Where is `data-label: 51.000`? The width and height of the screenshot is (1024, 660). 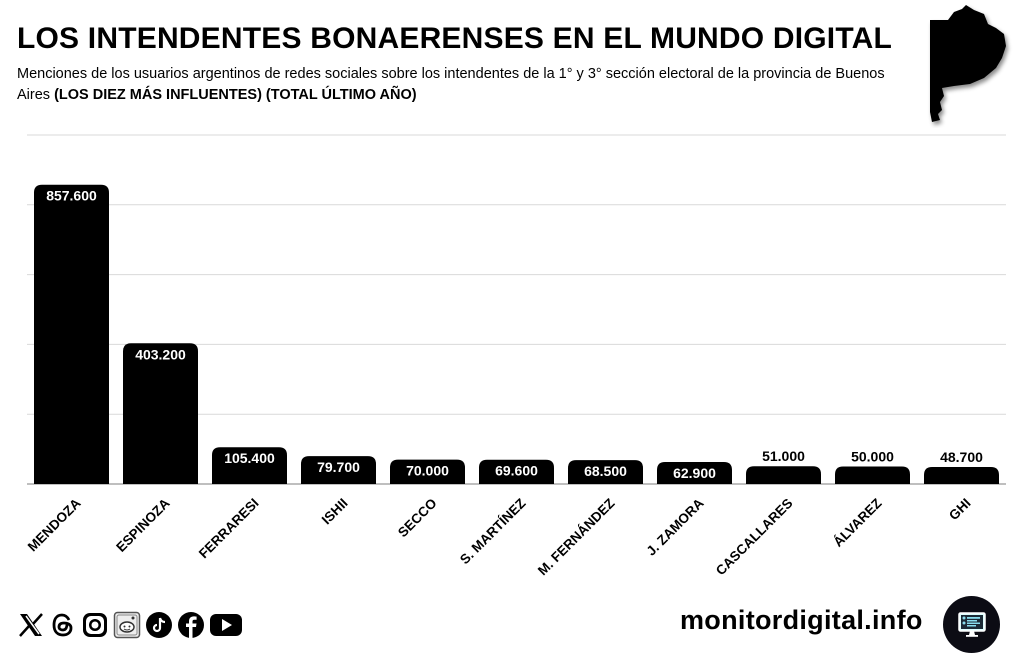 data-label: 51.000 is located at coordinates (783, 456).